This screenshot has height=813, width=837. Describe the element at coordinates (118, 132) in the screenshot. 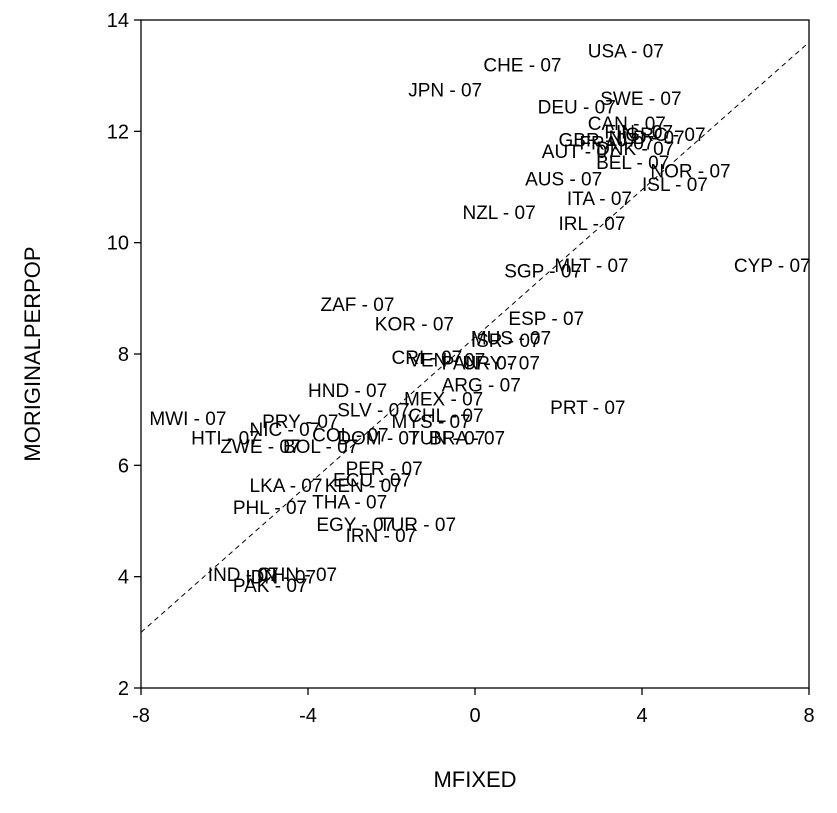

I see `y-tick-label: 12` at that location.